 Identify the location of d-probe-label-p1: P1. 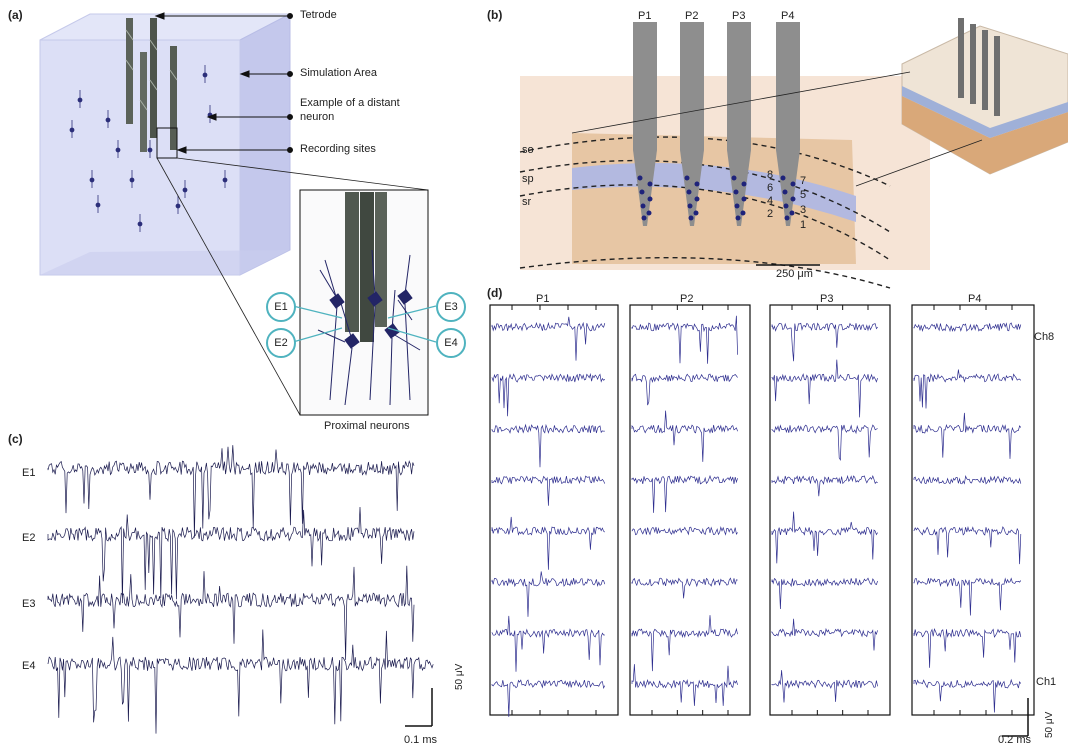
(543, 299).